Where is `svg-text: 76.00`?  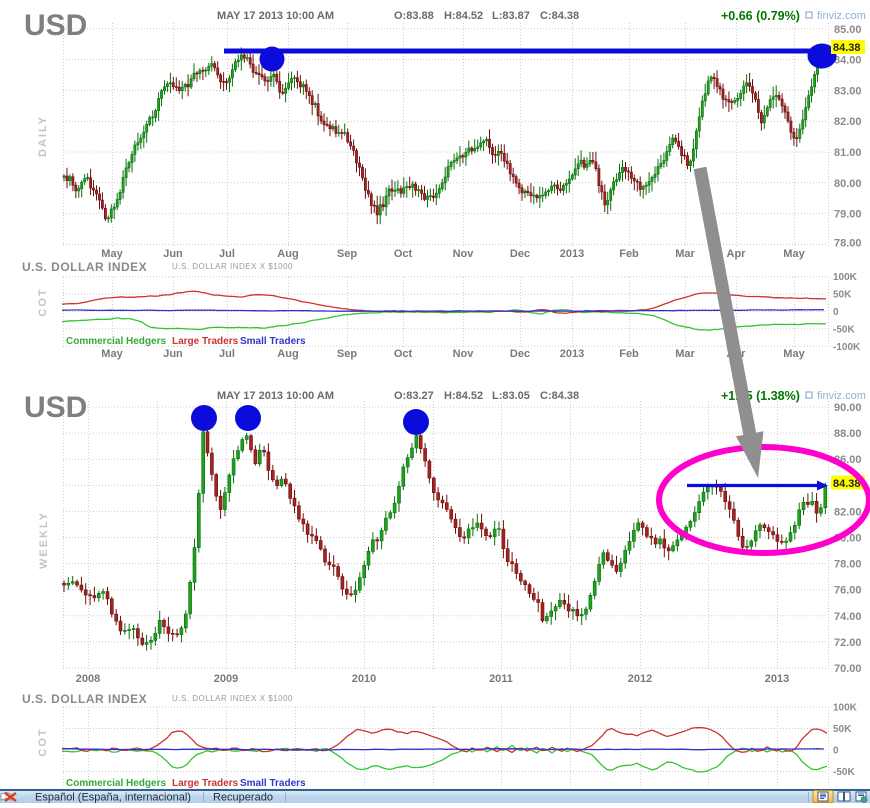
svg-text: 76.00 is located at coordinates (848, 591).